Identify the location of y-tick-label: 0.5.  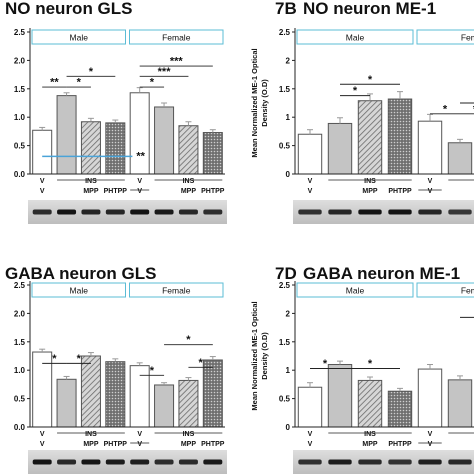
(20, 146).